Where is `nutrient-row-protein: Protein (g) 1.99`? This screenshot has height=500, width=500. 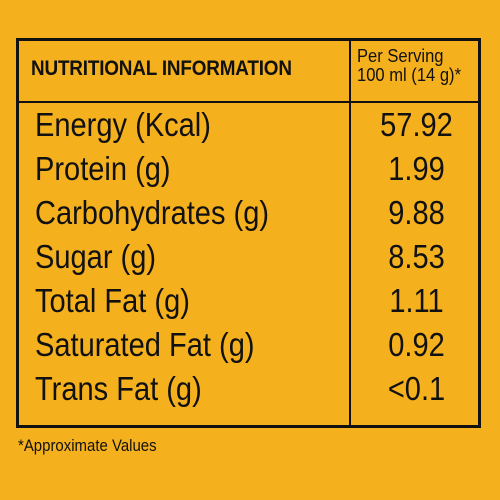 nutrient-row-protein: Protein (g) 1.99 is located at coordinates (248, 169).